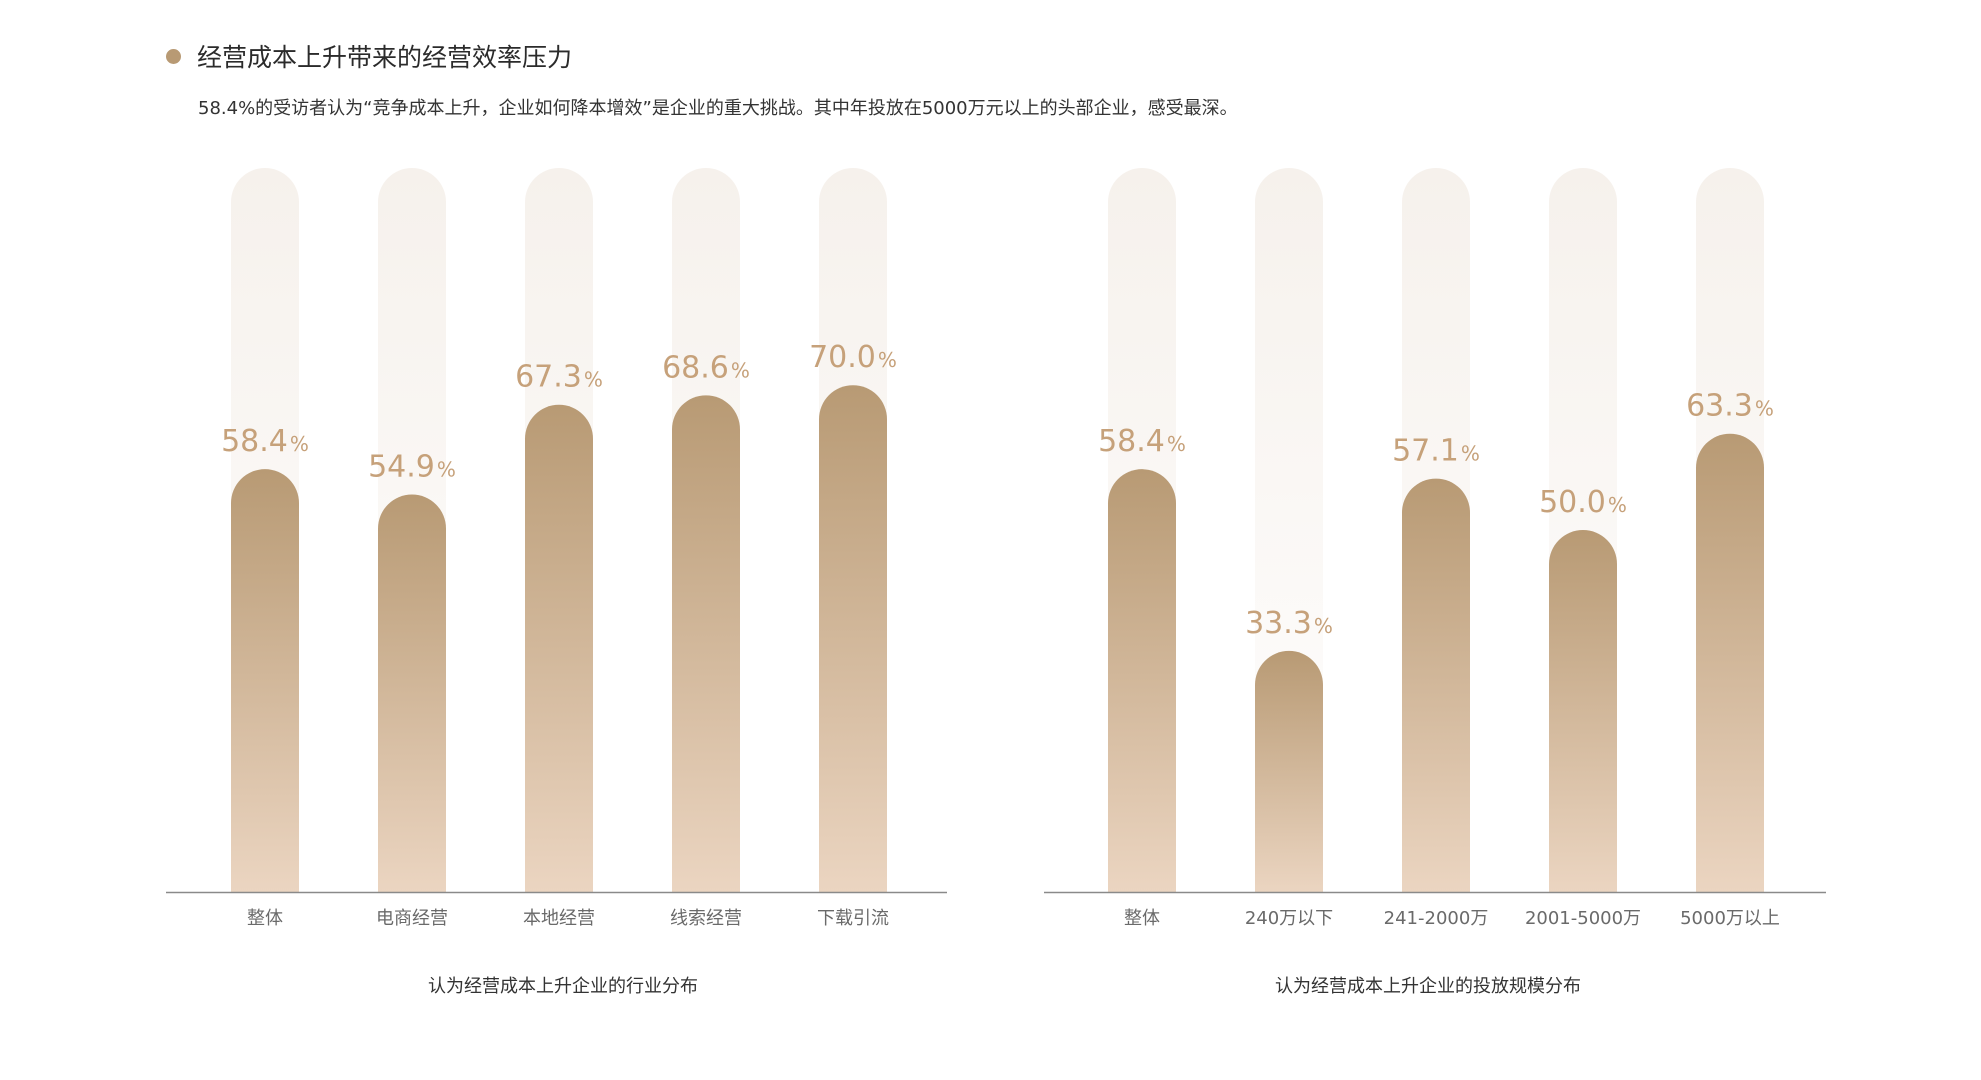 The width and height of the screenshot is (1981, 1080). I want to click on data-label: 50.0%, so click(1583, 502).